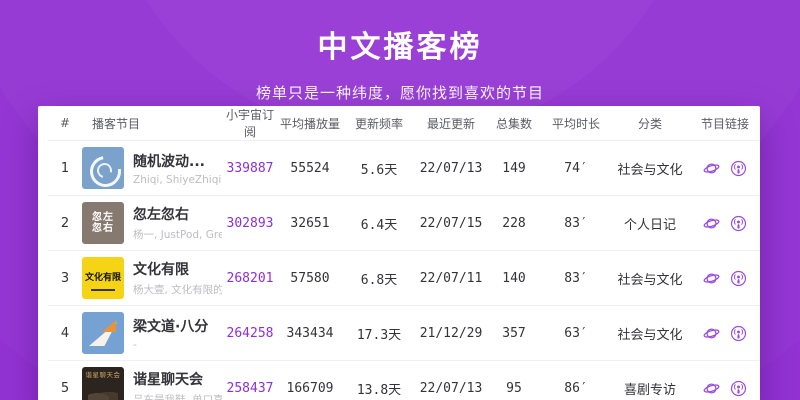 The height and width of the screenshot is (400, 800). Describe the element at coordinates (65, 388) in the screenshot. I see `rank-cell: 5` at that location.